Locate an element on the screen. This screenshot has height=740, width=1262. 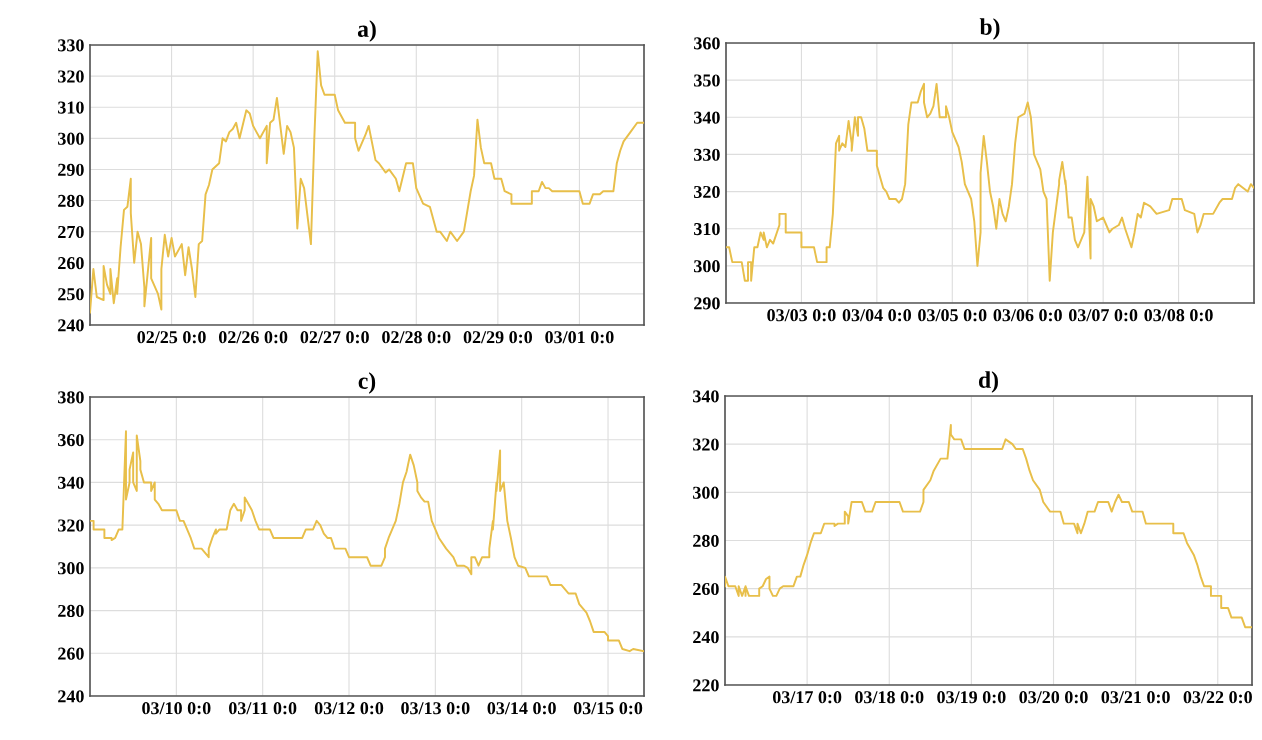
x-tick-label: 02/26 0:0 is located at coordinates (253, 337).